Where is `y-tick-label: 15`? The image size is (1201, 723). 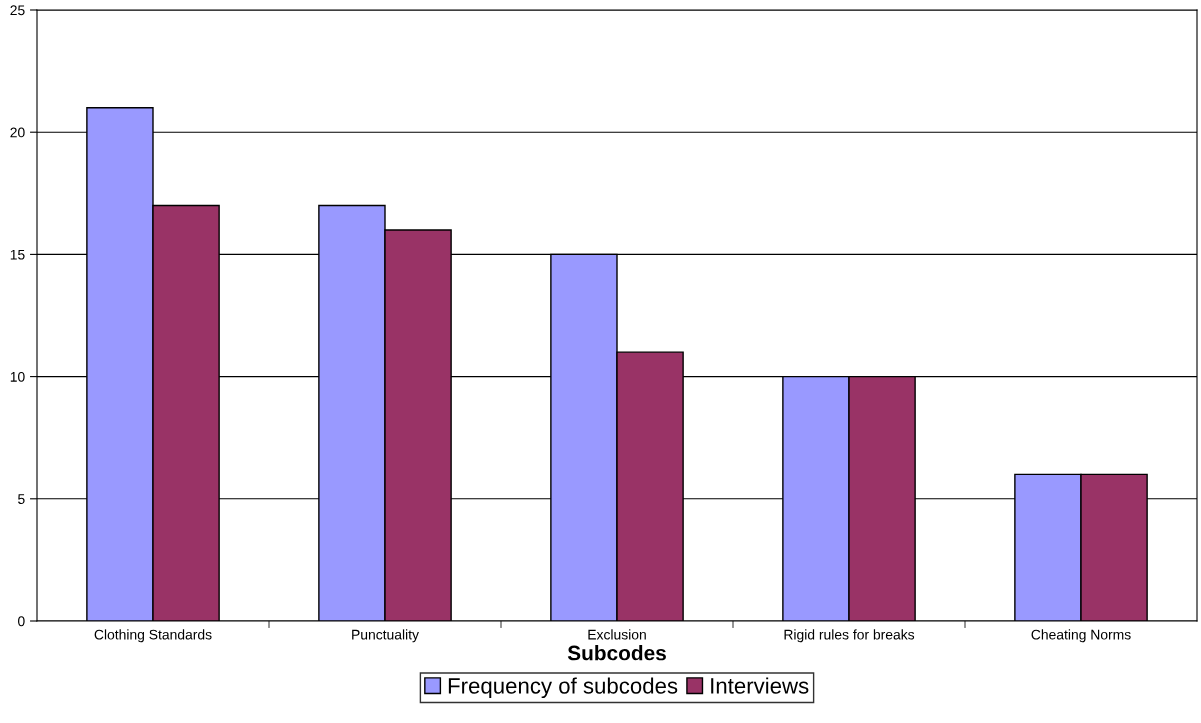
y-tick-label: 15 is located at coordinates (17, 254).